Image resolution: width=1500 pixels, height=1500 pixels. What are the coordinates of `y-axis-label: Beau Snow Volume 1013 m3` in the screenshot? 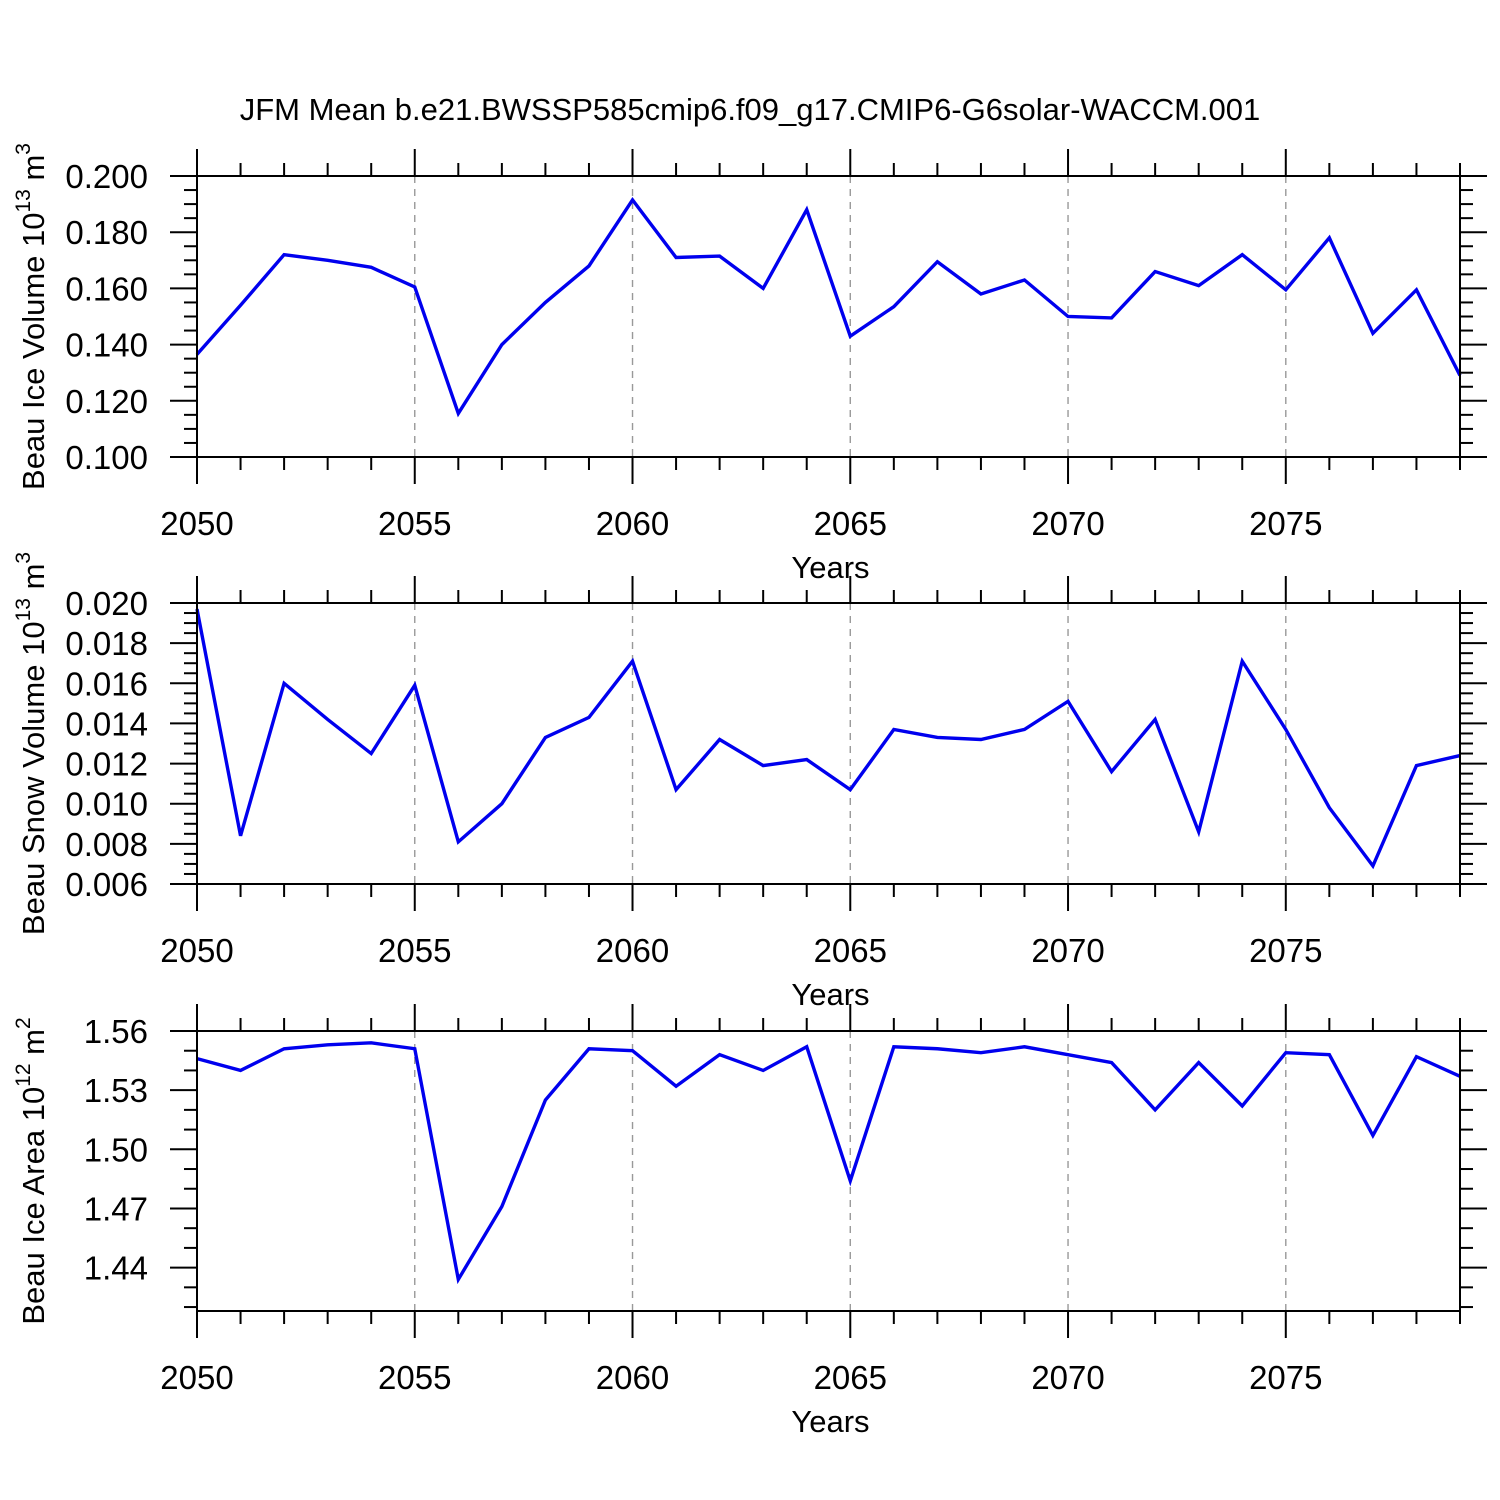 It's located at (31, 743).